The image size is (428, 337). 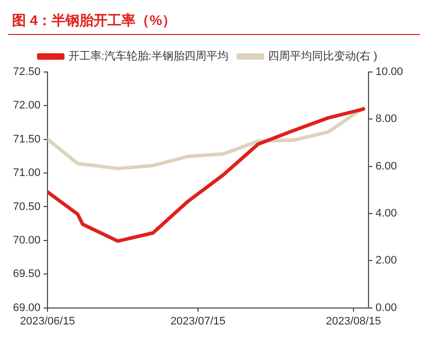 What do you see at coordinates (26, 308) in the screenshot?
I see `y-tick-label: 69.00` at bounding box center [26, 308].